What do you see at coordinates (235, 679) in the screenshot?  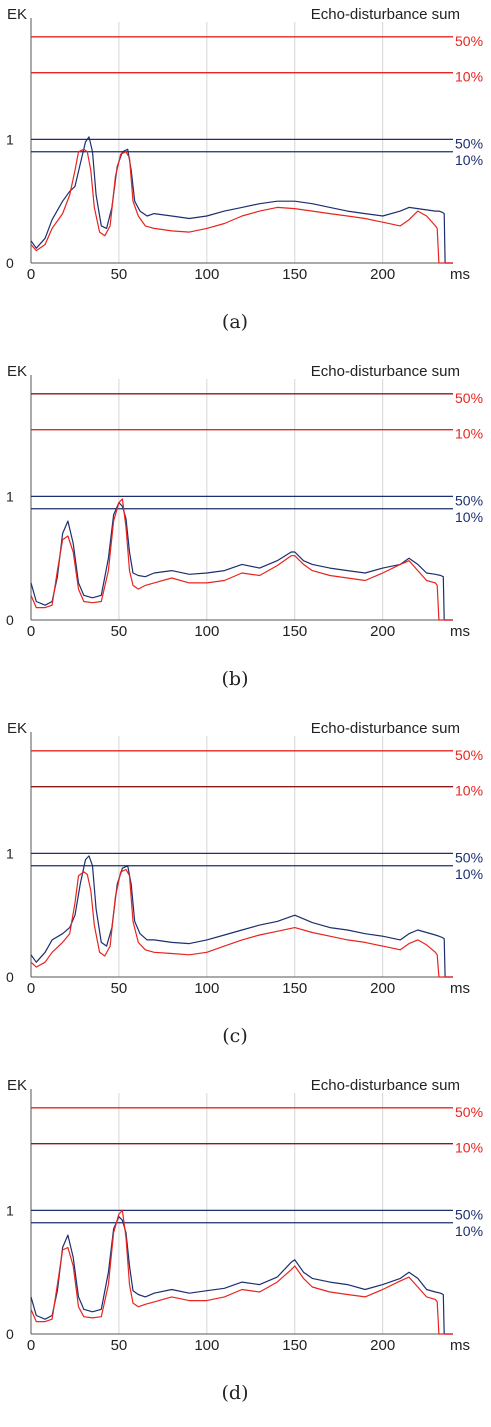 I see `panel-label: (b)` at bounding box center [235, 679].